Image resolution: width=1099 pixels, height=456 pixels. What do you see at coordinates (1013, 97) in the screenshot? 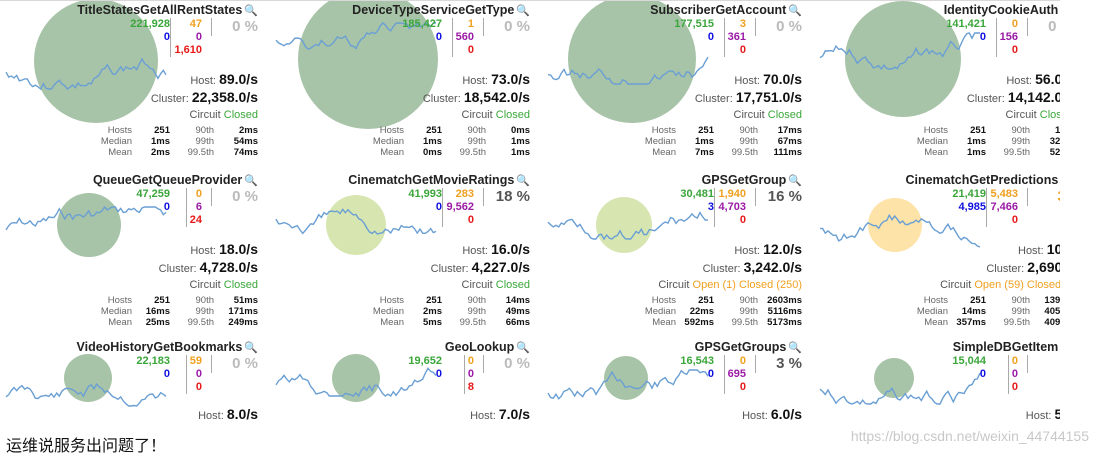
I see `cluster-rate: Cluster: 14,142.0/s` at bounding box center [1013, 97].